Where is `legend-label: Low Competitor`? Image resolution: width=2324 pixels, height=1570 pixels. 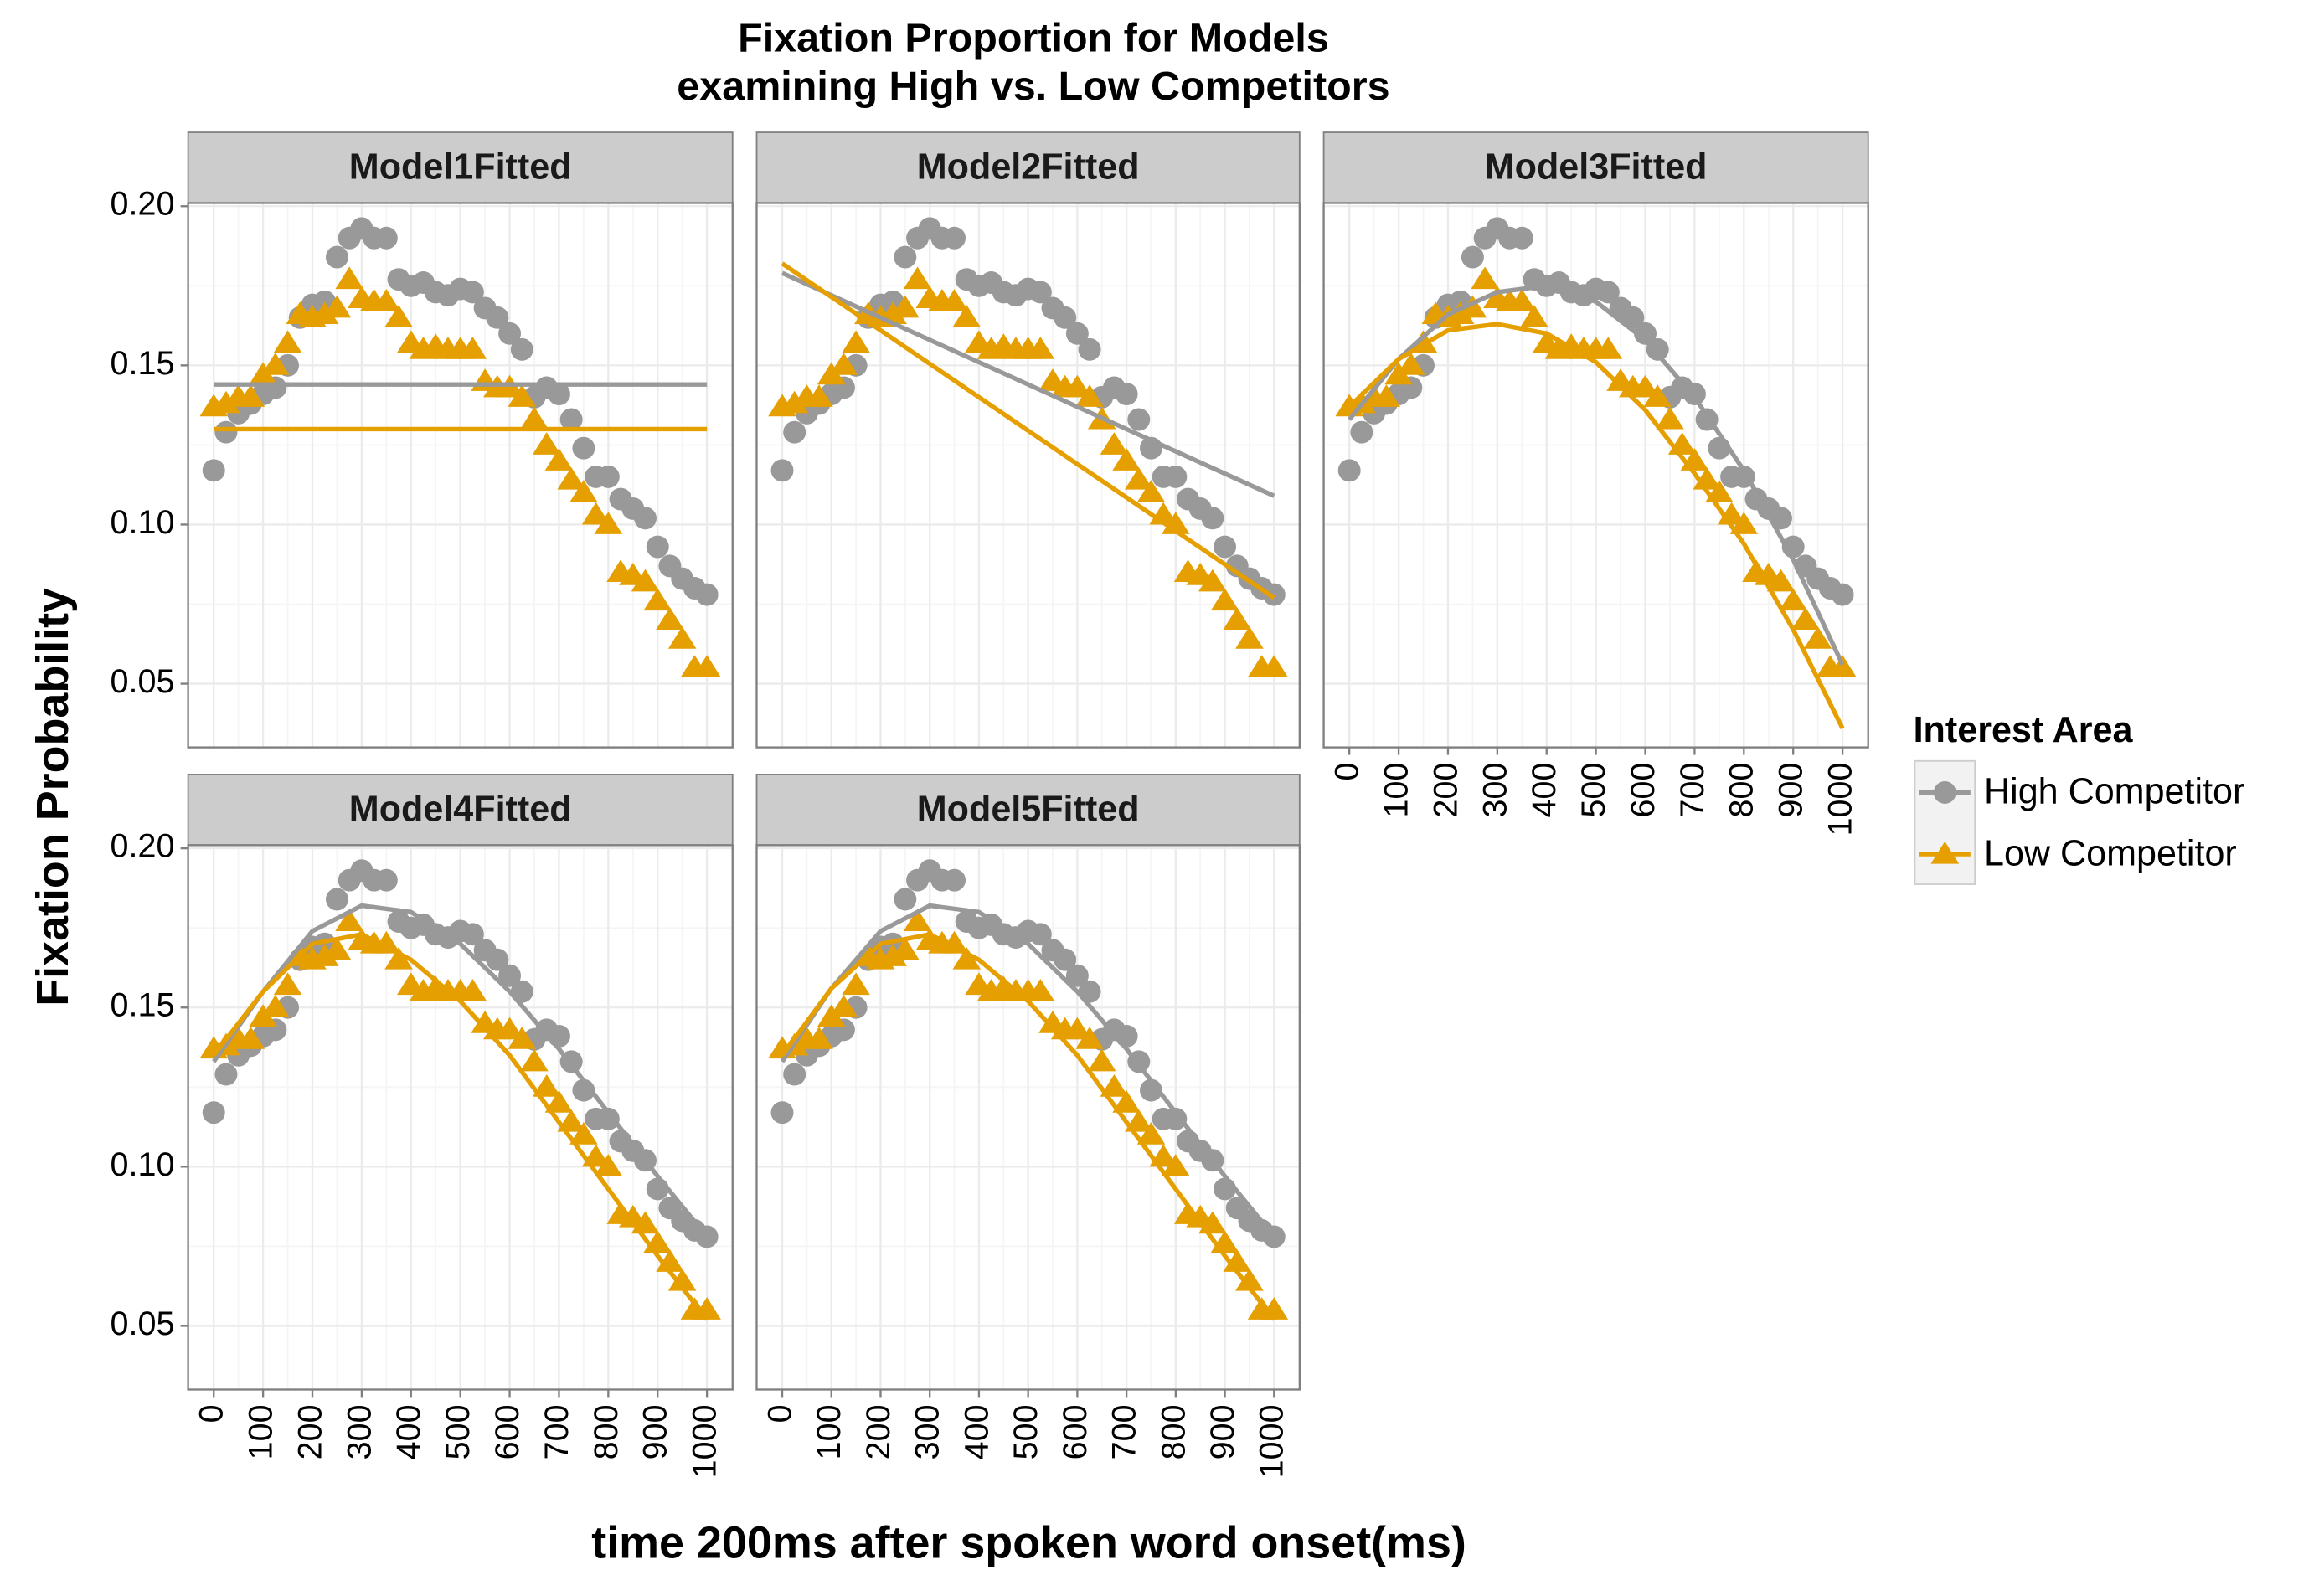 legend-label: Low Competitor is located at coordinates (2110, 853).